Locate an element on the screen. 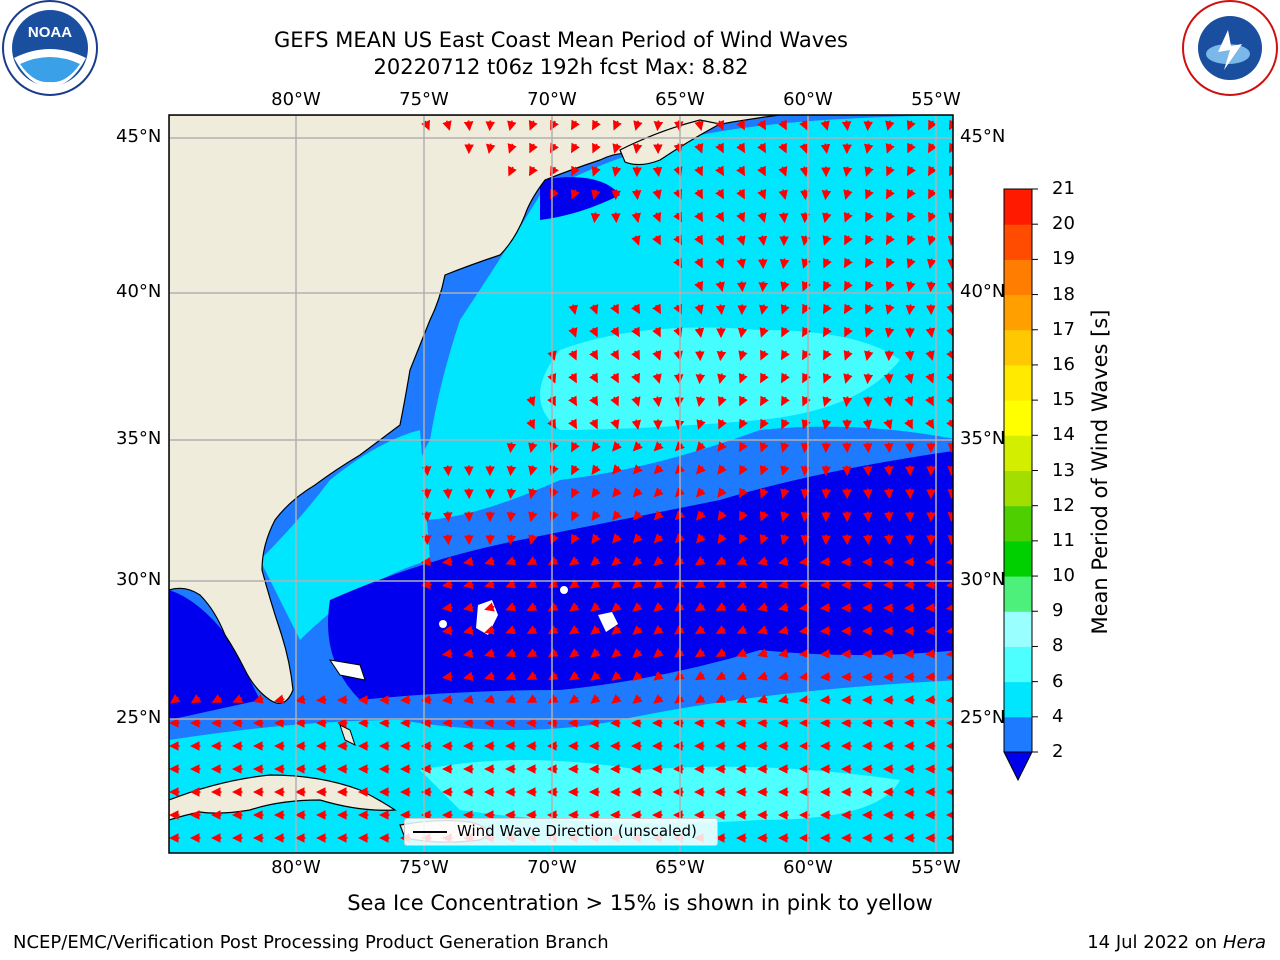 The image size is (1280, 960). lat-label-left: 30°N is located at coordinates (139, 579).